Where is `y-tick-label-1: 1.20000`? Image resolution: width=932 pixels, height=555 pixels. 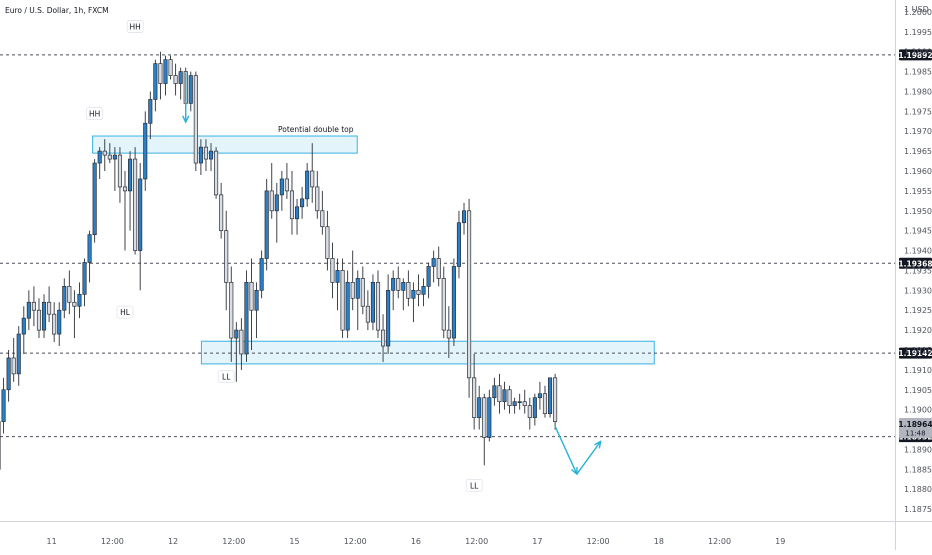
y-tick-label-1: 1.20000 is located at coordinates (918, 12).